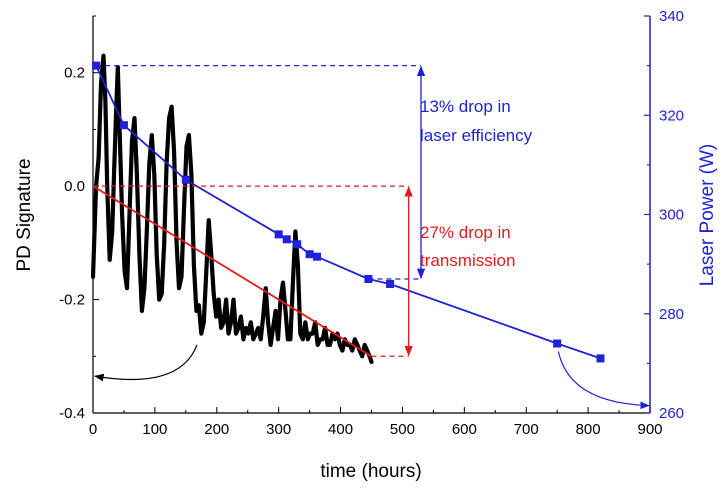 This screenshot has height=494, width=722. Describe the element at coordinates (671, 16) in the screenshot. I see `y2-tick-label: 340` at that location.